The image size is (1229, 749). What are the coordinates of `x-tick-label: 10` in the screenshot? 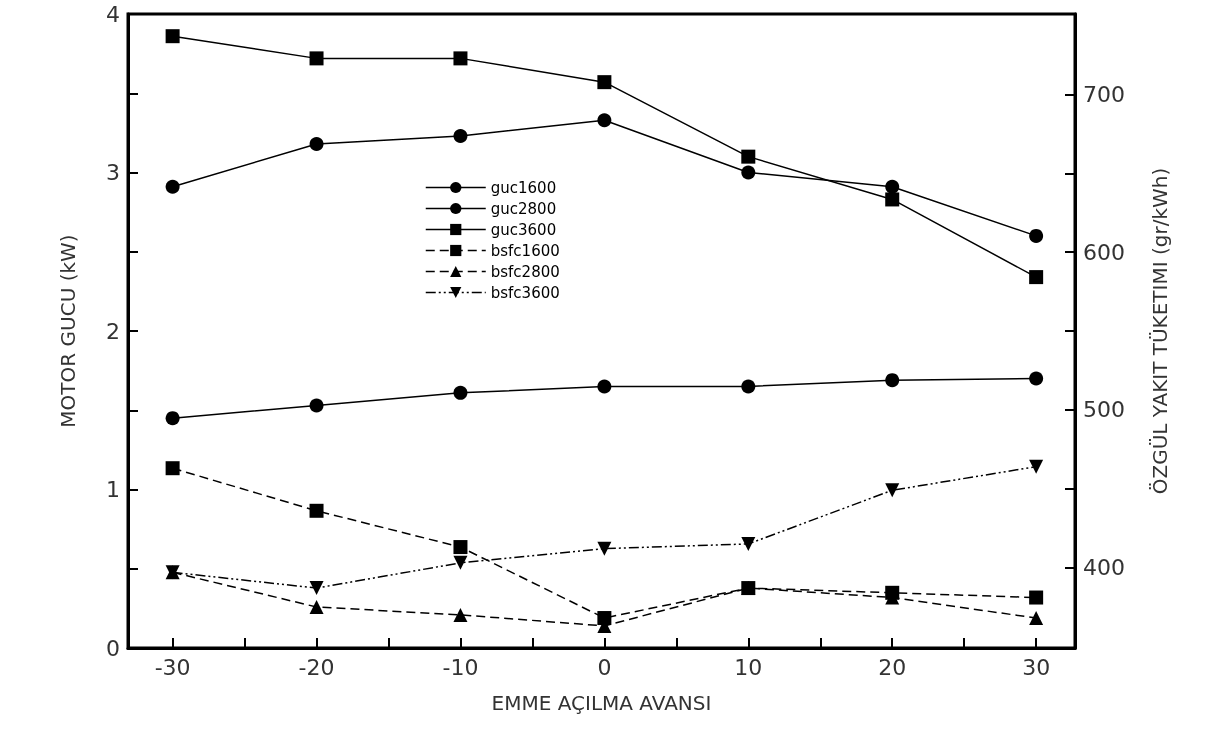 It's located at (748, 667).